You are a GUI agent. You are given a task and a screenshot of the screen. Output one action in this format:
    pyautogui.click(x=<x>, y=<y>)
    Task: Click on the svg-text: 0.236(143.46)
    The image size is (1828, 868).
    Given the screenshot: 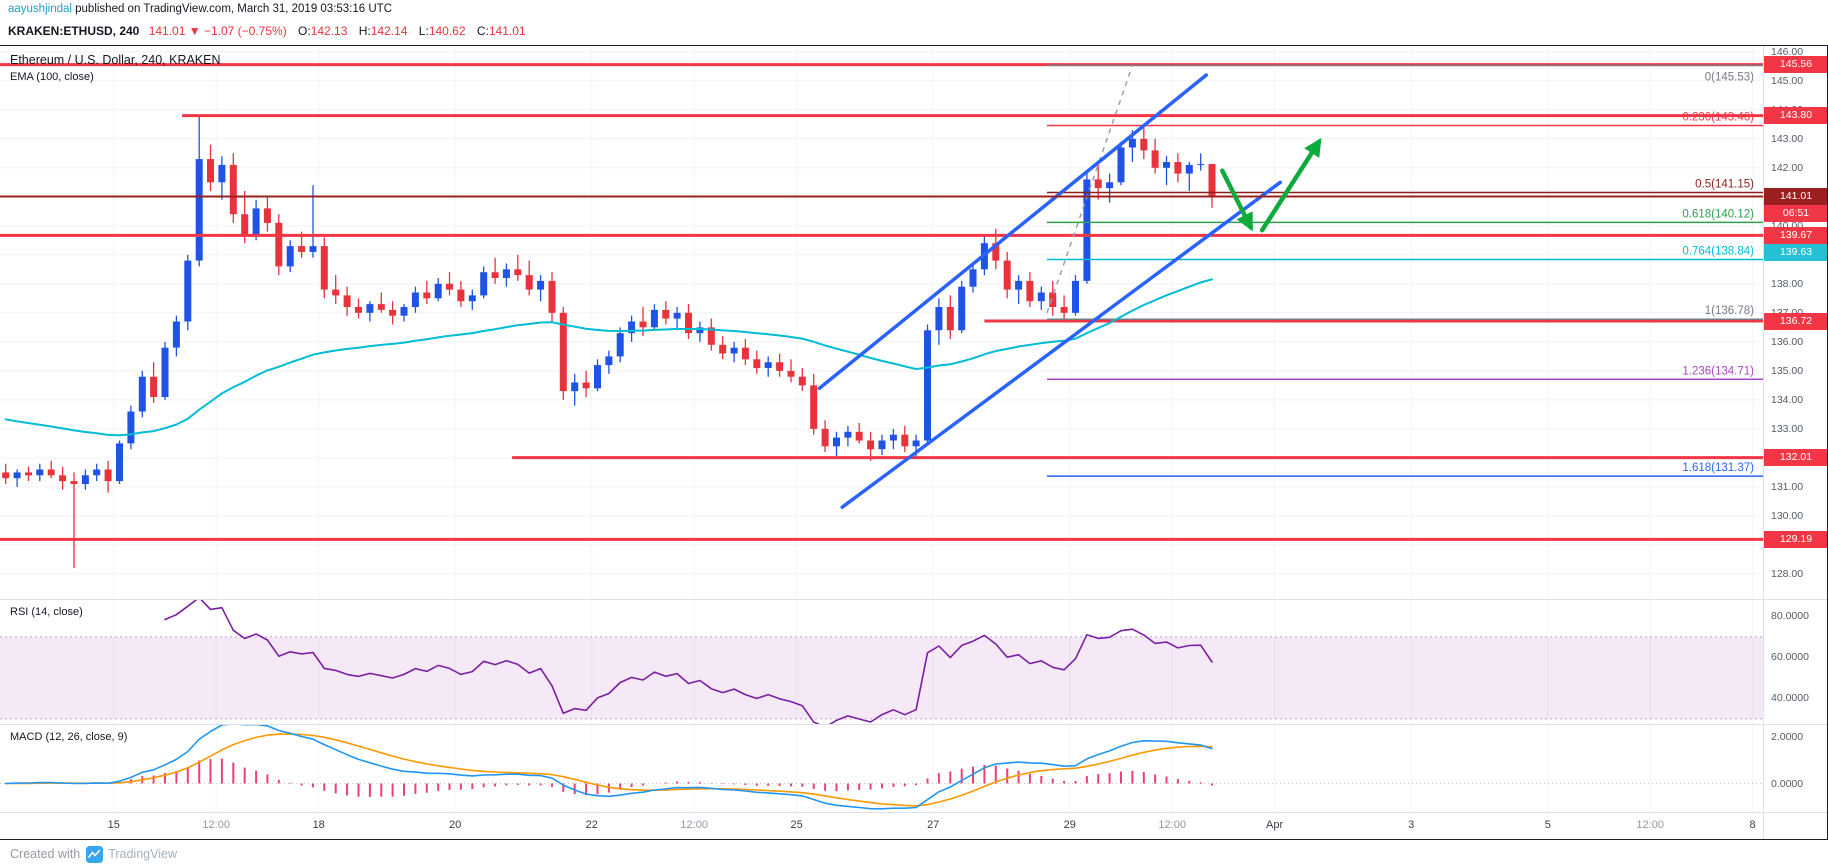 What is the action you would take?
    pyautogui.click(x=1718, y=118)
    